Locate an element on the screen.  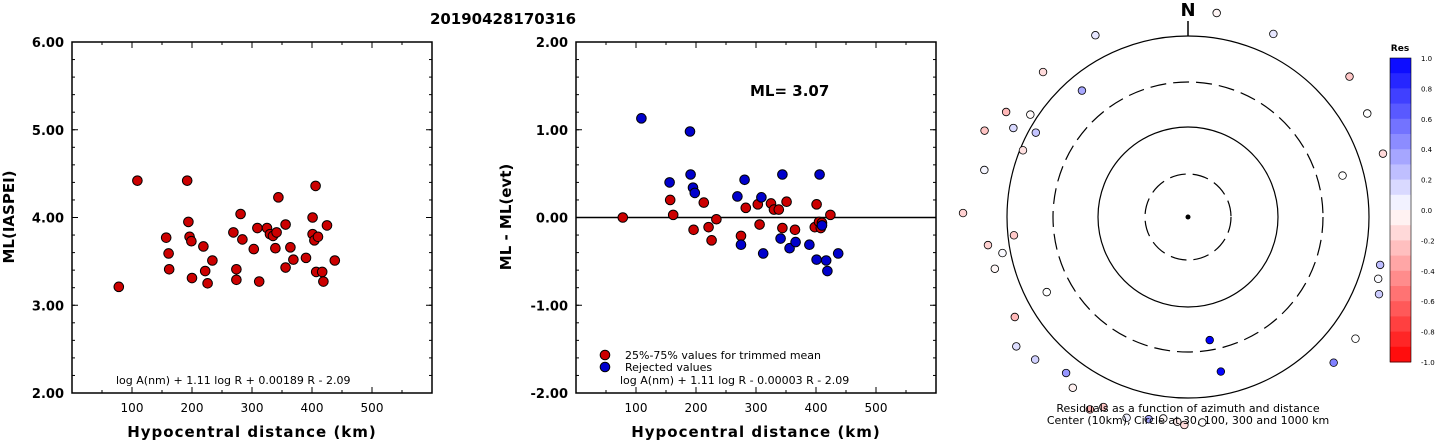
colorbar-tick-label: -0.4 is located at coordinates (1428, 272).